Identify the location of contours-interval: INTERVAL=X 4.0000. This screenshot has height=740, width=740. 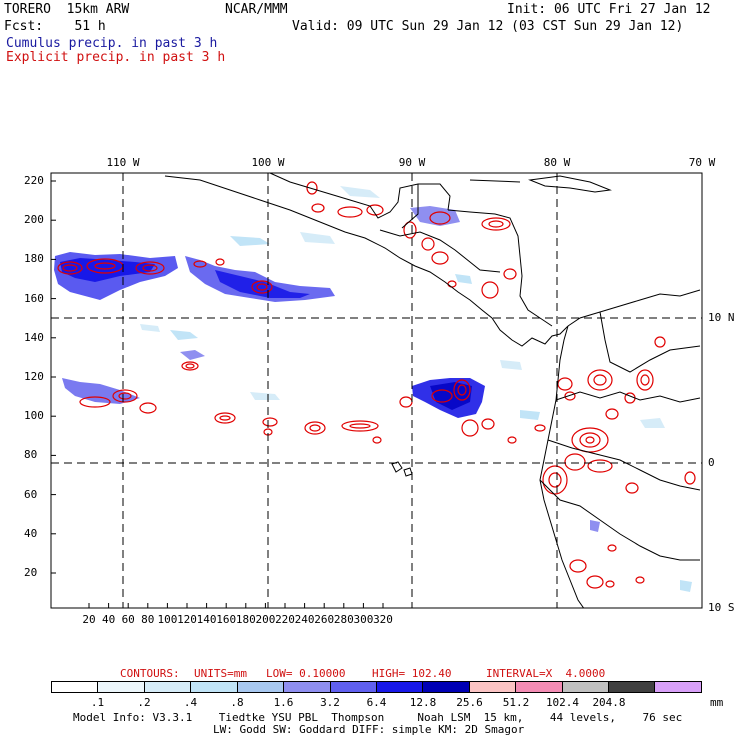
(546, 673).